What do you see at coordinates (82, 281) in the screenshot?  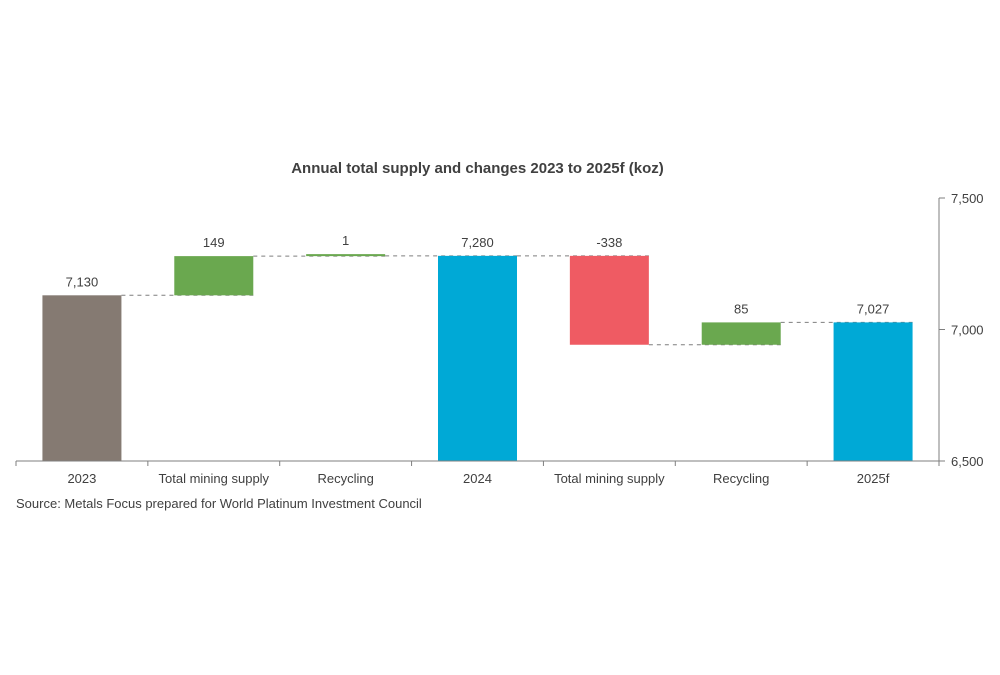 I see `data-label: 7,130` at bounding box center [82, 281].